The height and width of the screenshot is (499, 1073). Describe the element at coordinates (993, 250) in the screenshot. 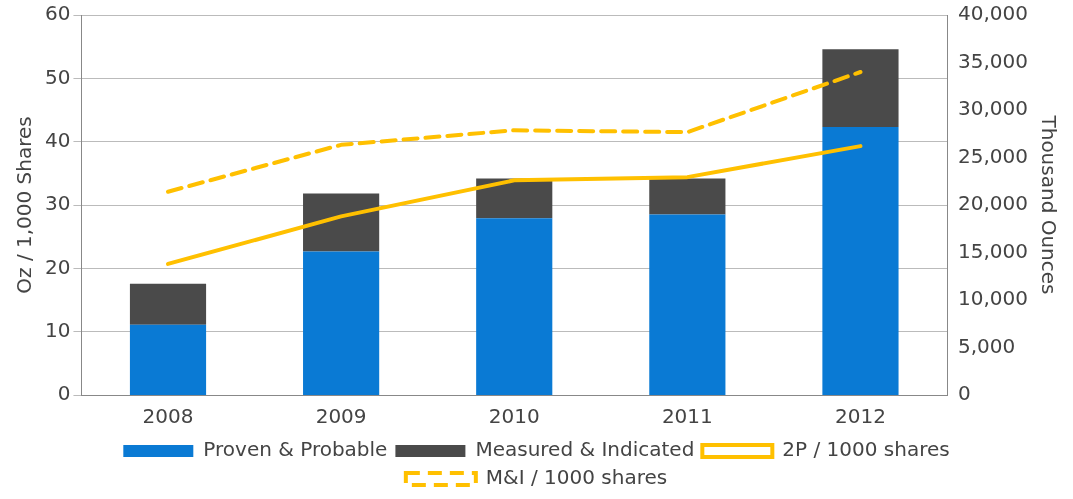

I see `y2-tick-label: 15,000` at that location.